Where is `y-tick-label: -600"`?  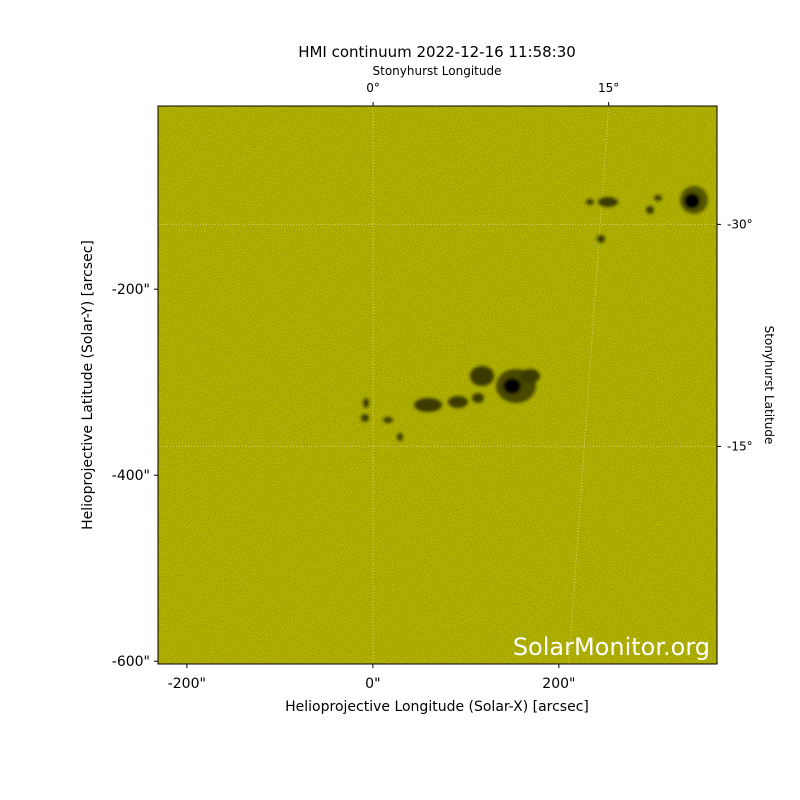 y-tick-label: -600" is located at coordinates (131, 662).